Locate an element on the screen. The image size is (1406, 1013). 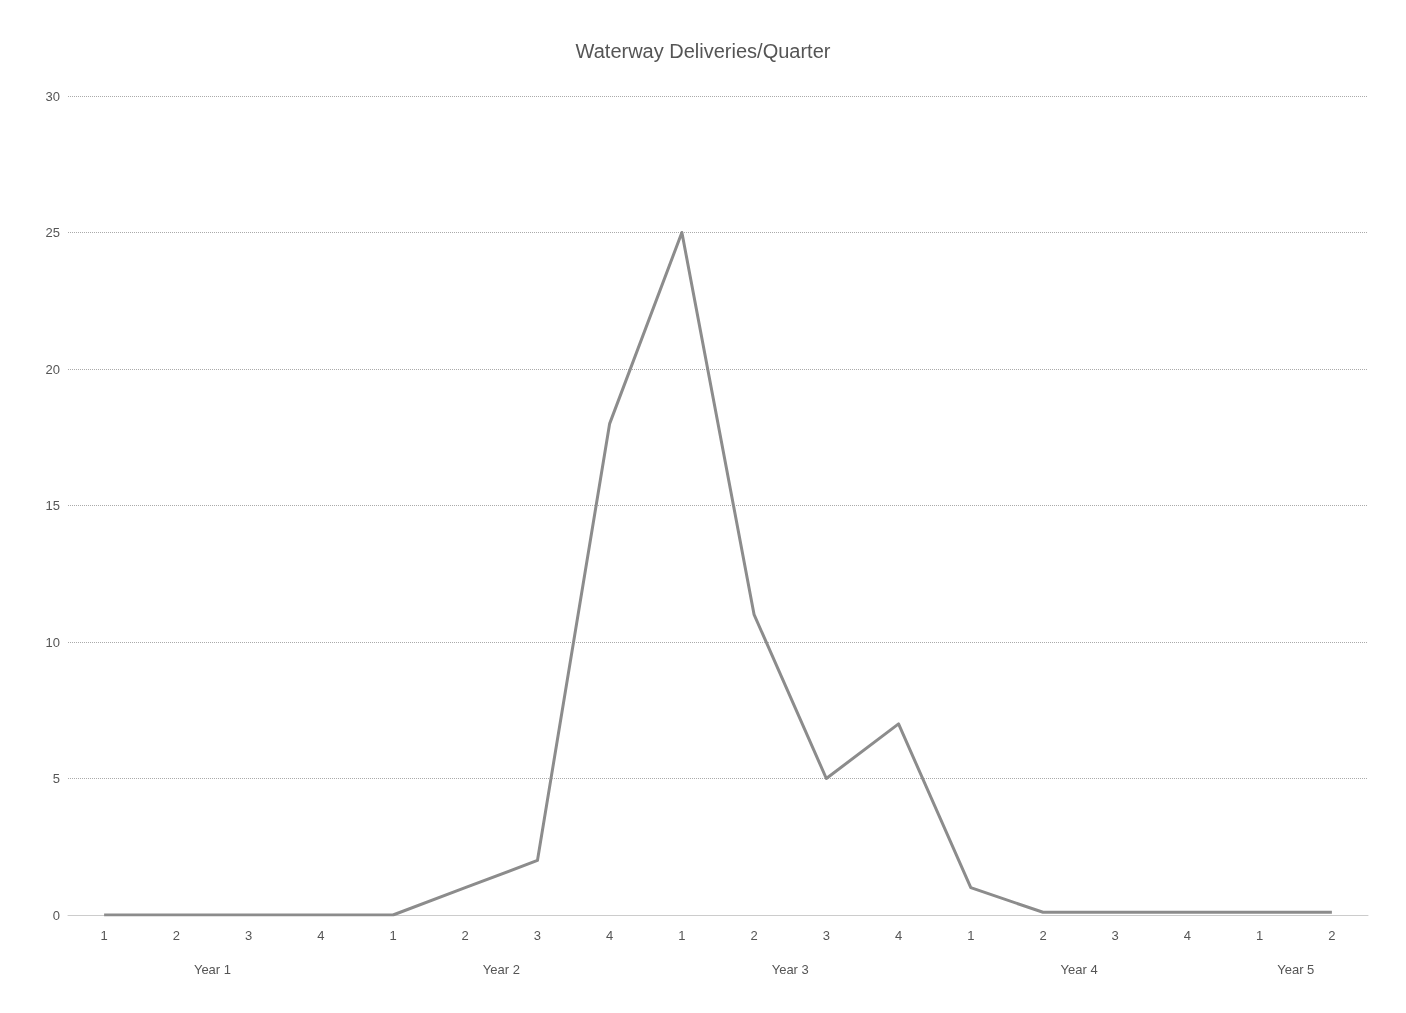
text: Year 3 is located at coordinates (790, 969).